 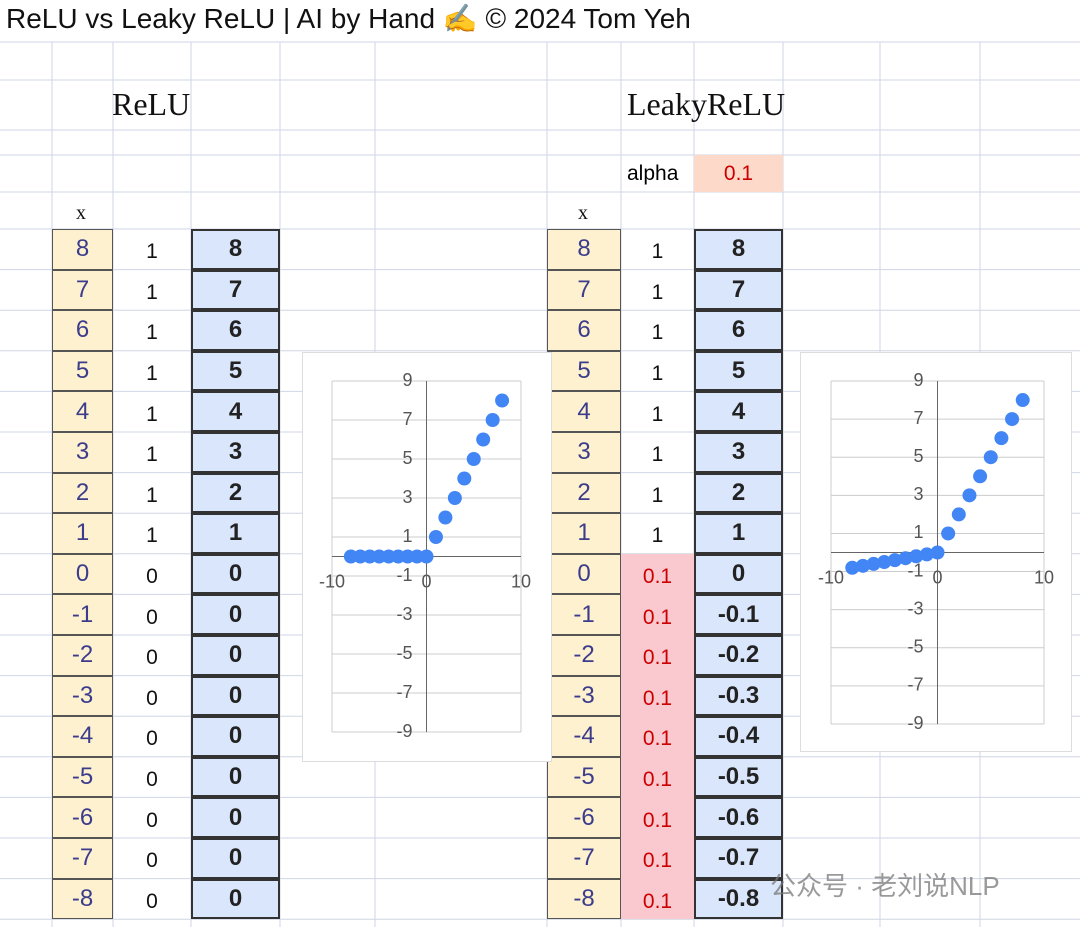 What do you see at coordinates (738, 173) in the screenshot?
I see `alpha-value: 0.1` at bounding box center [738, 173].